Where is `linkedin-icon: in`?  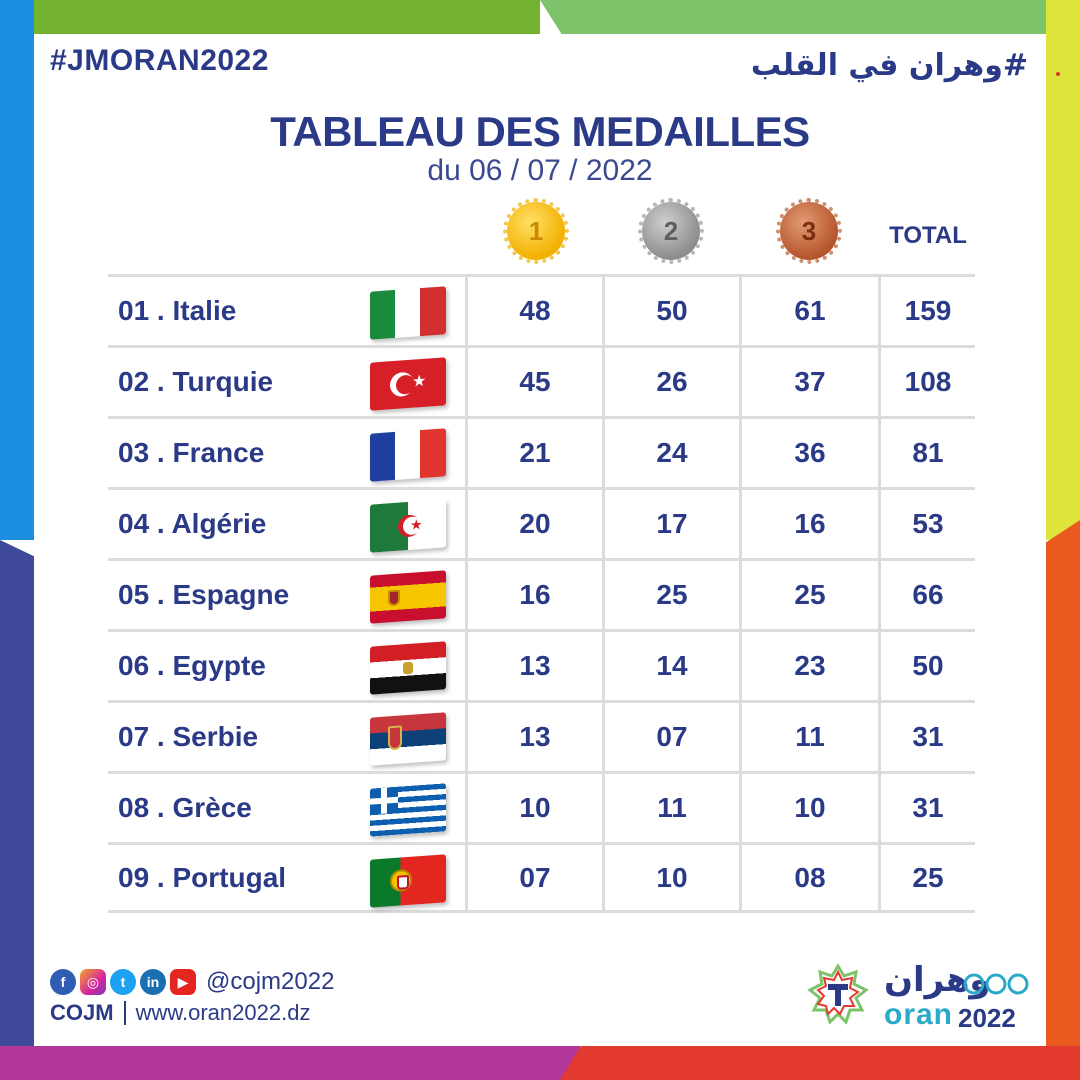 linkedin-icon: in is located at coordinates (153, 982).